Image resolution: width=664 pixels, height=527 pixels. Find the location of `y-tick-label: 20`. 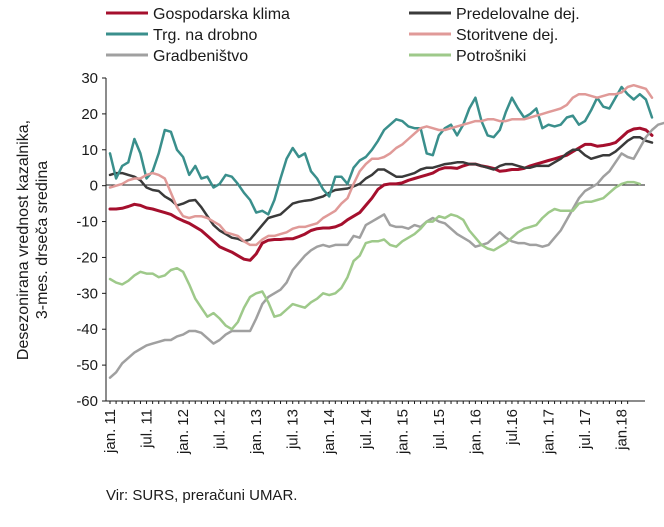

y-tick-label: 20 is located at coordinates (89, 114).